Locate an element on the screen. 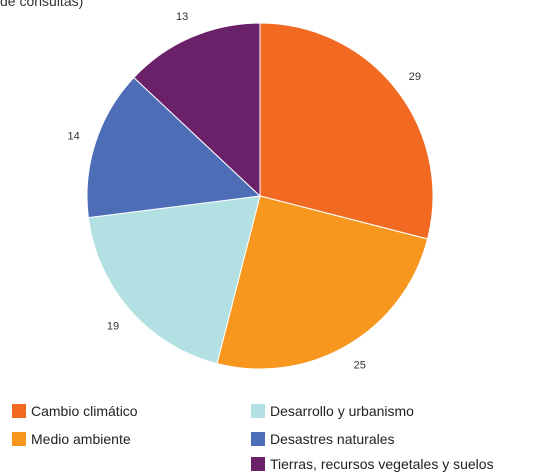  data-label-desastres-naturales: 14 is located at coordinates (73, 136).